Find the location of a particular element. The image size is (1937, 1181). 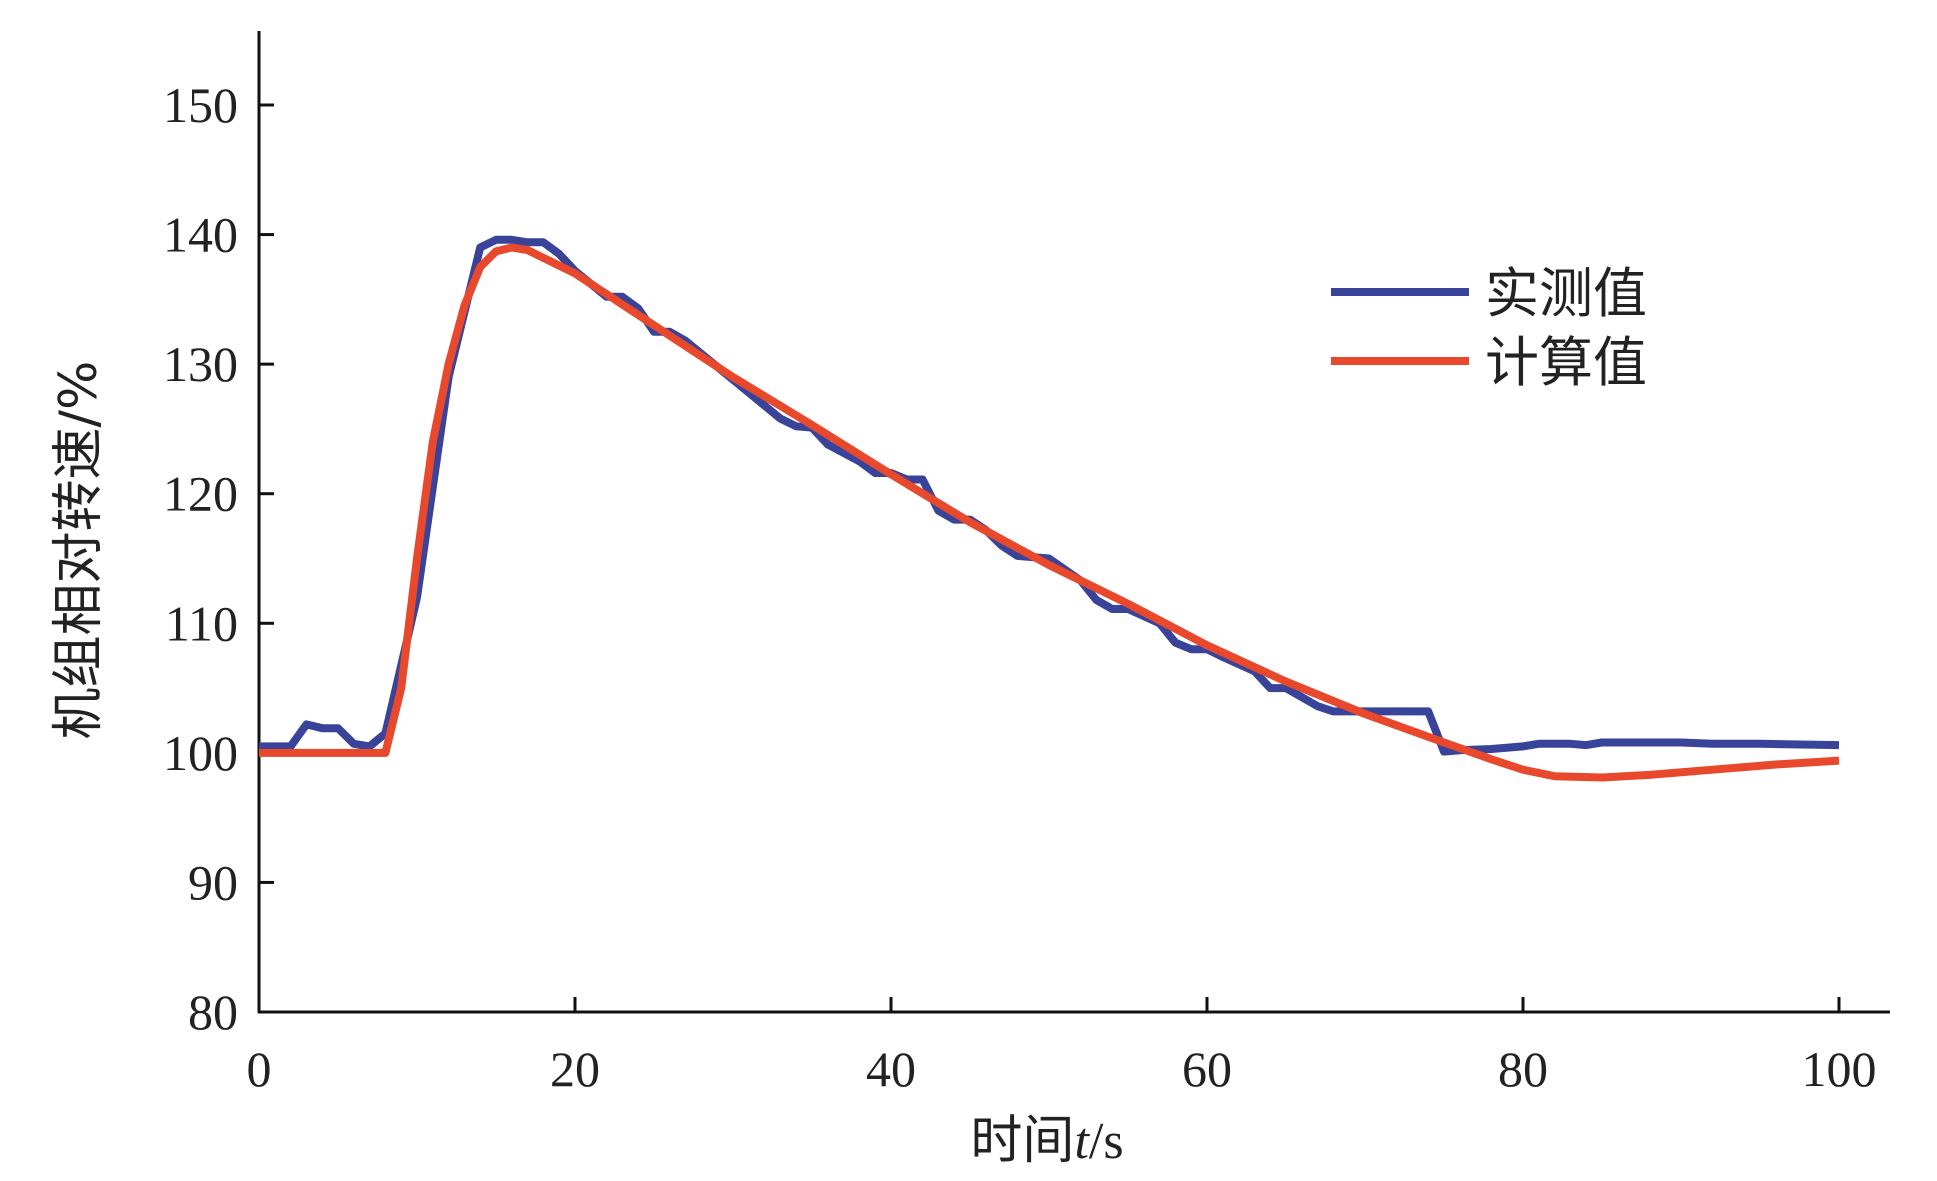

legend-label-measured: 实测值 is located at coordinates (1566, 293).